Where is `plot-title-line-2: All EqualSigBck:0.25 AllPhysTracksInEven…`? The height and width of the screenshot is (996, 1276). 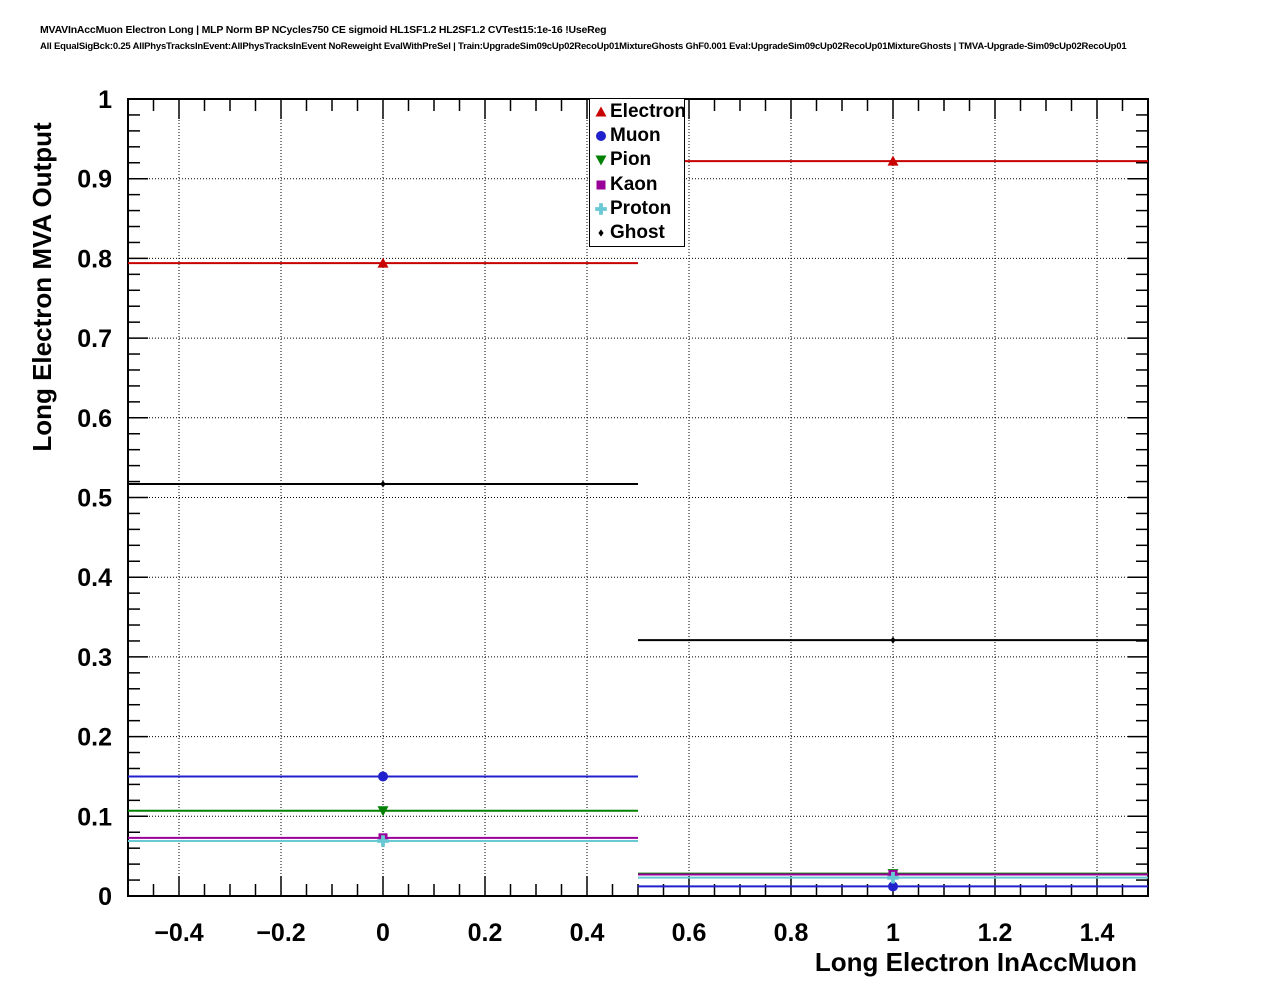
plot-title-line-2: All EqualSigBck:0.25 AllPhysTracksInEven… is located at coordinates (583, 46).